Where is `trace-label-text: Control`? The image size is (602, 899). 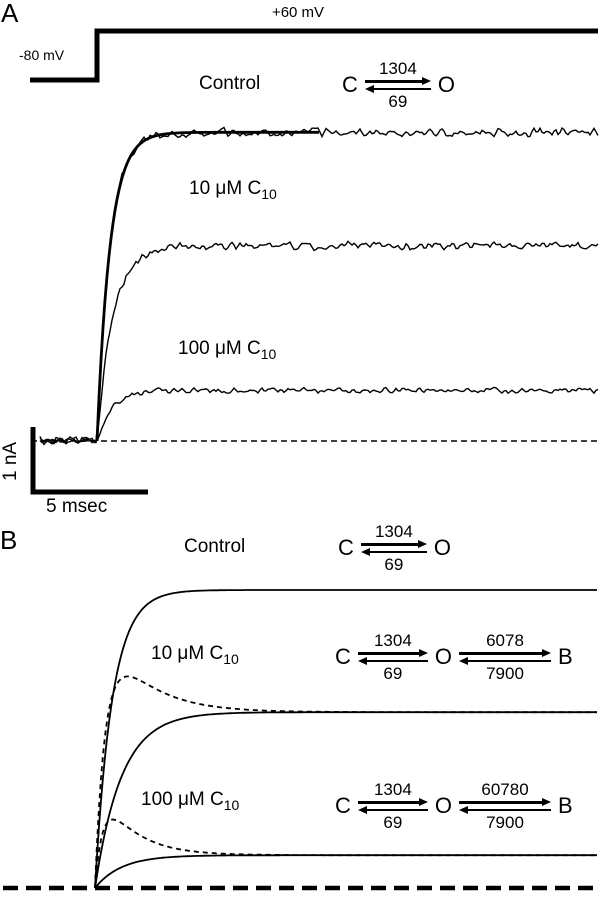
trace-label-text: Control is located at coordinates (230, 83).